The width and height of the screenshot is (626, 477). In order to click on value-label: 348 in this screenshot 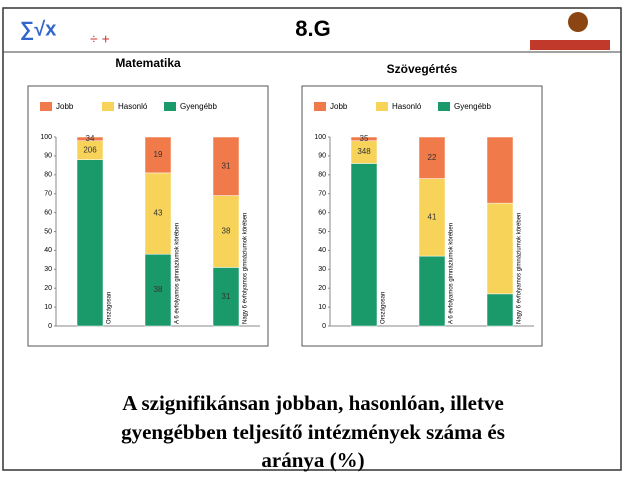, I will do `click(364, 151)`.